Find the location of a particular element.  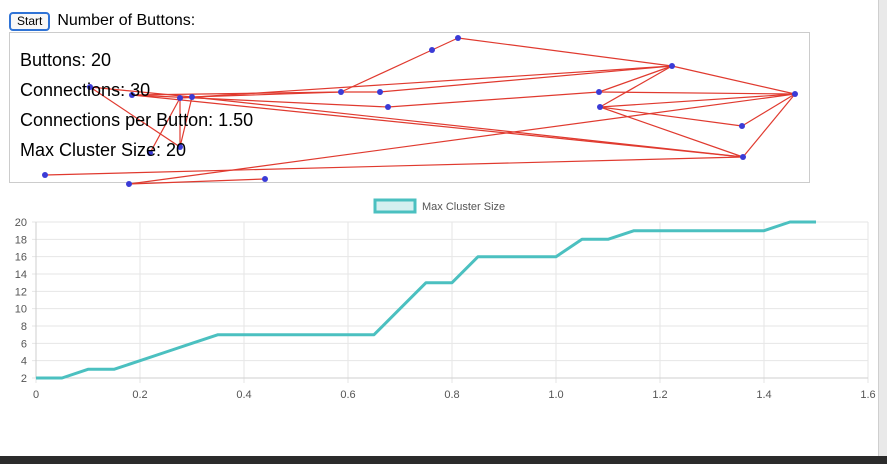

x-tick-label: 1.4 is located at coordinates (763, 395).